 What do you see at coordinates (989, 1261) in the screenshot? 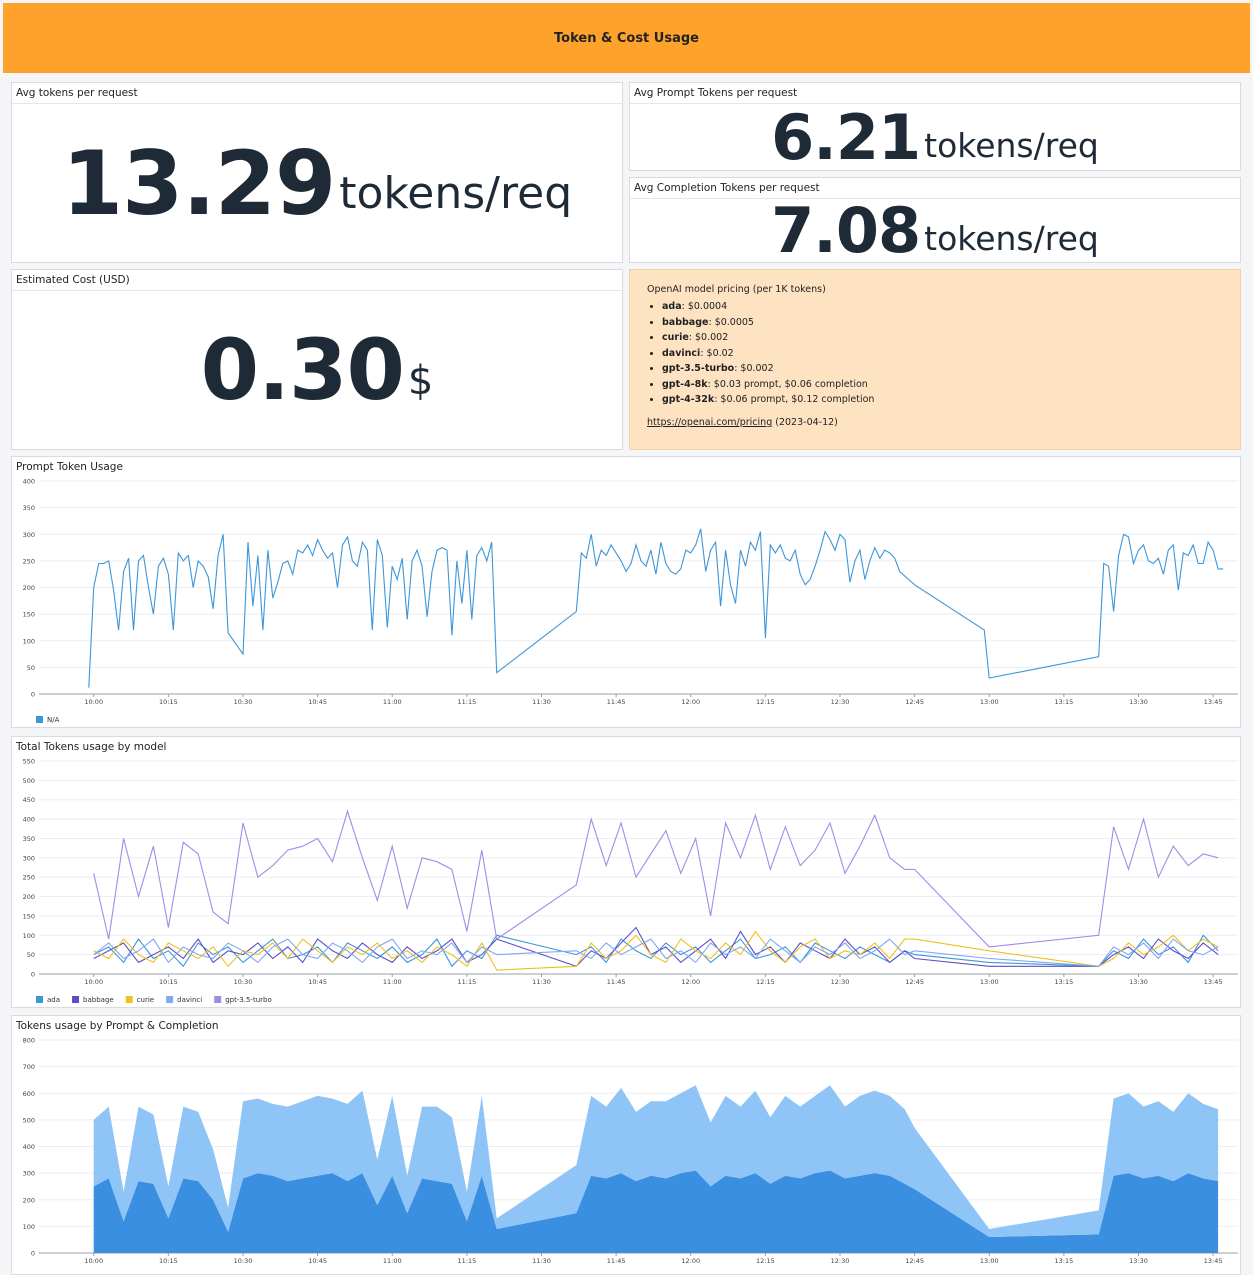
I see `x-tick-label: 13:00` at bounding box center [989, 1261].